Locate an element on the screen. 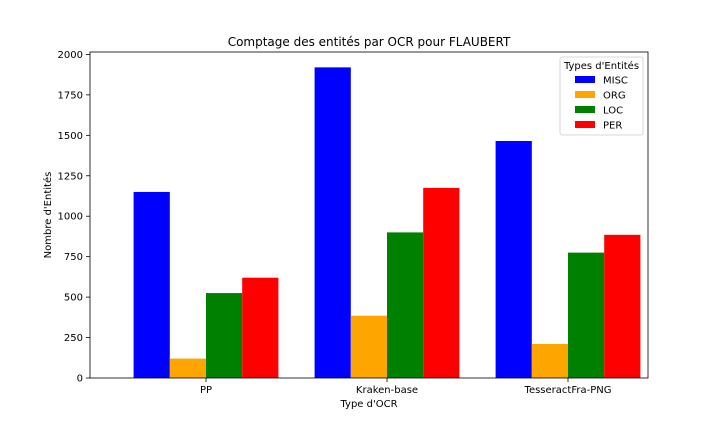  bar-org-kraken-base is located at coordinates (368, 346).